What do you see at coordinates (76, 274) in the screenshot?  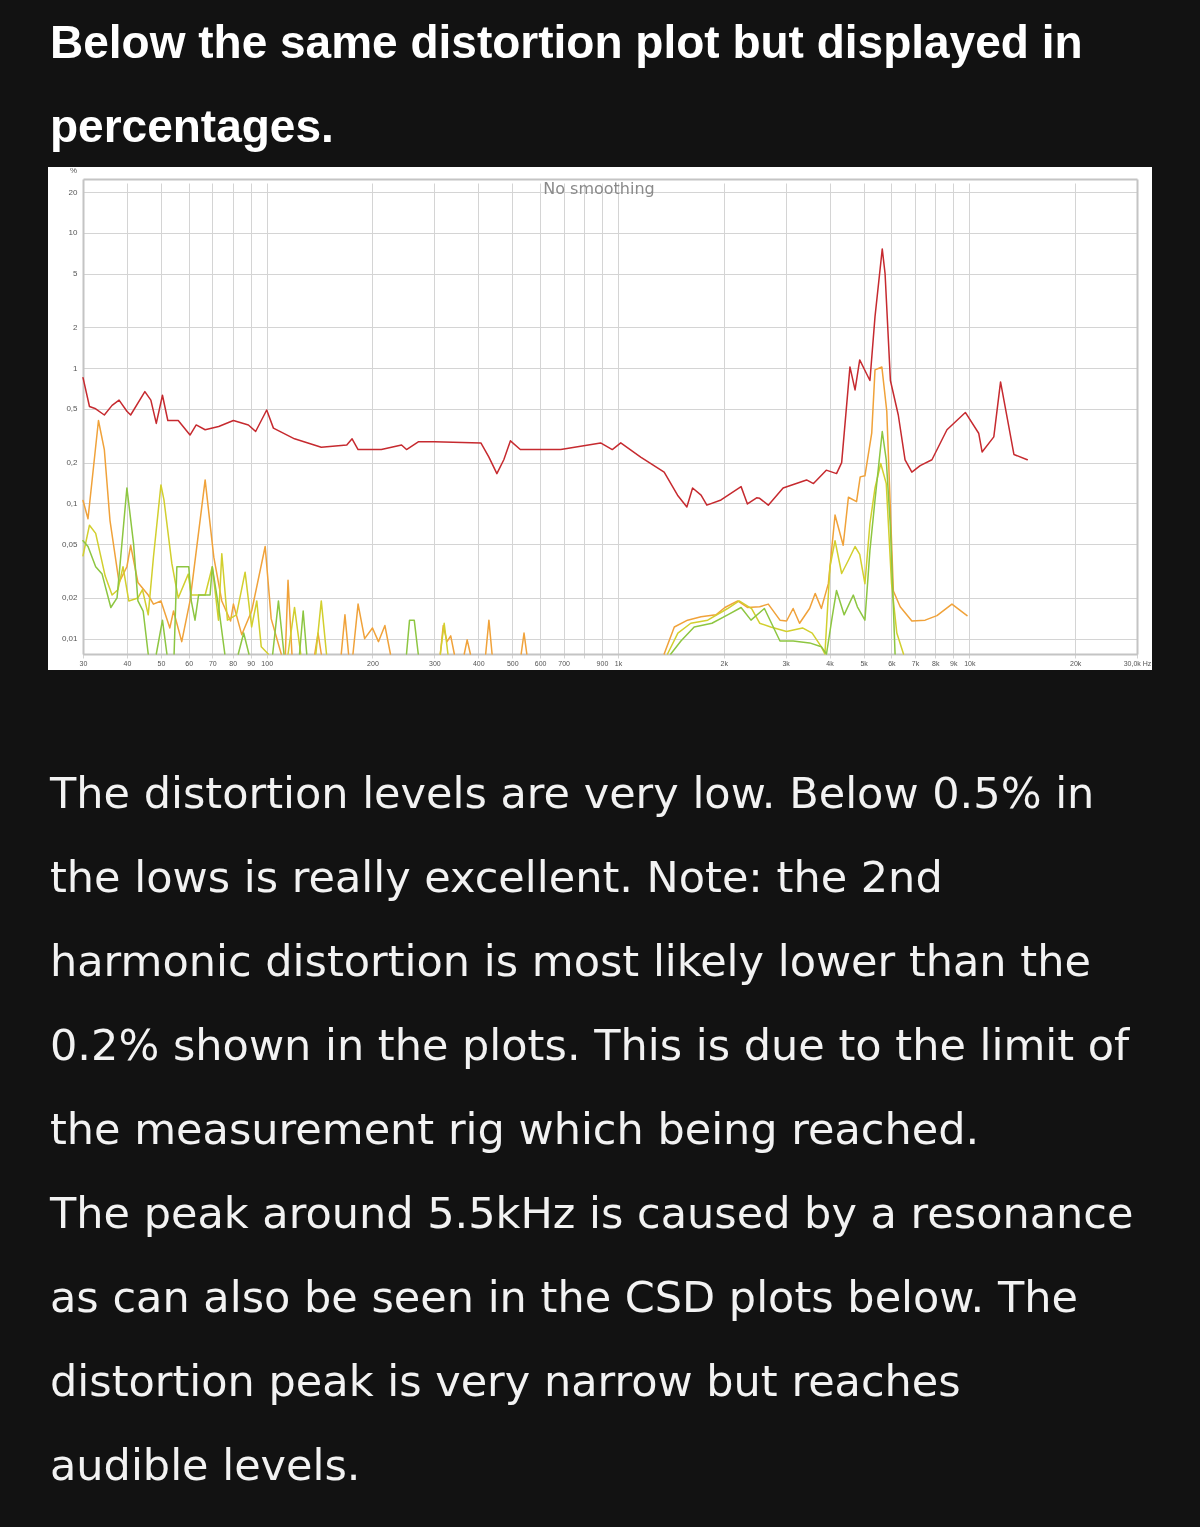 I see `y-tick-label: 5` at bounding box center [76, 274].